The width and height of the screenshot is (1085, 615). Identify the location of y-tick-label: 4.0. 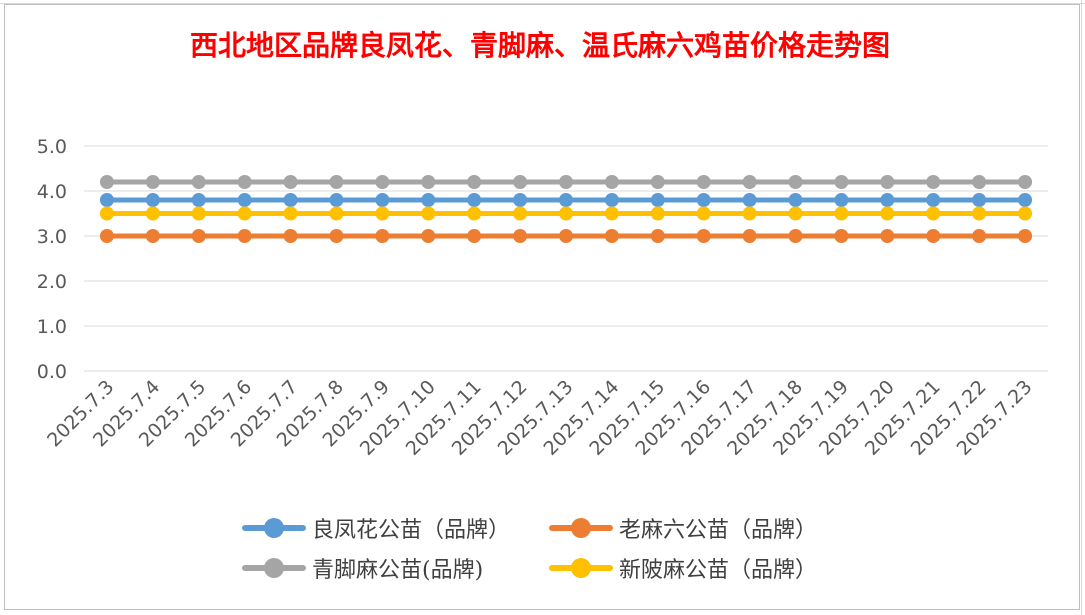
(52, 192).